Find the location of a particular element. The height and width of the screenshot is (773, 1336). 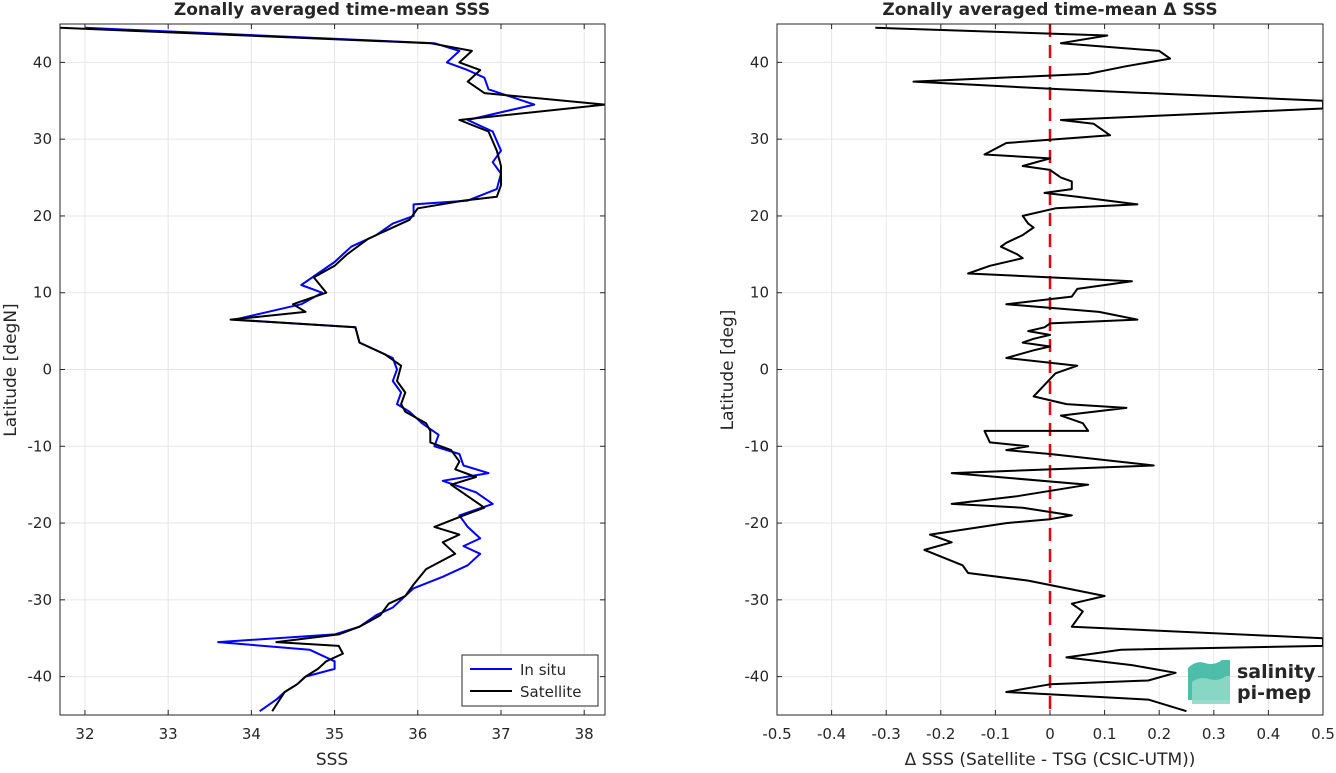

x-axis-label: SSS is located at coordinates (332, 759).